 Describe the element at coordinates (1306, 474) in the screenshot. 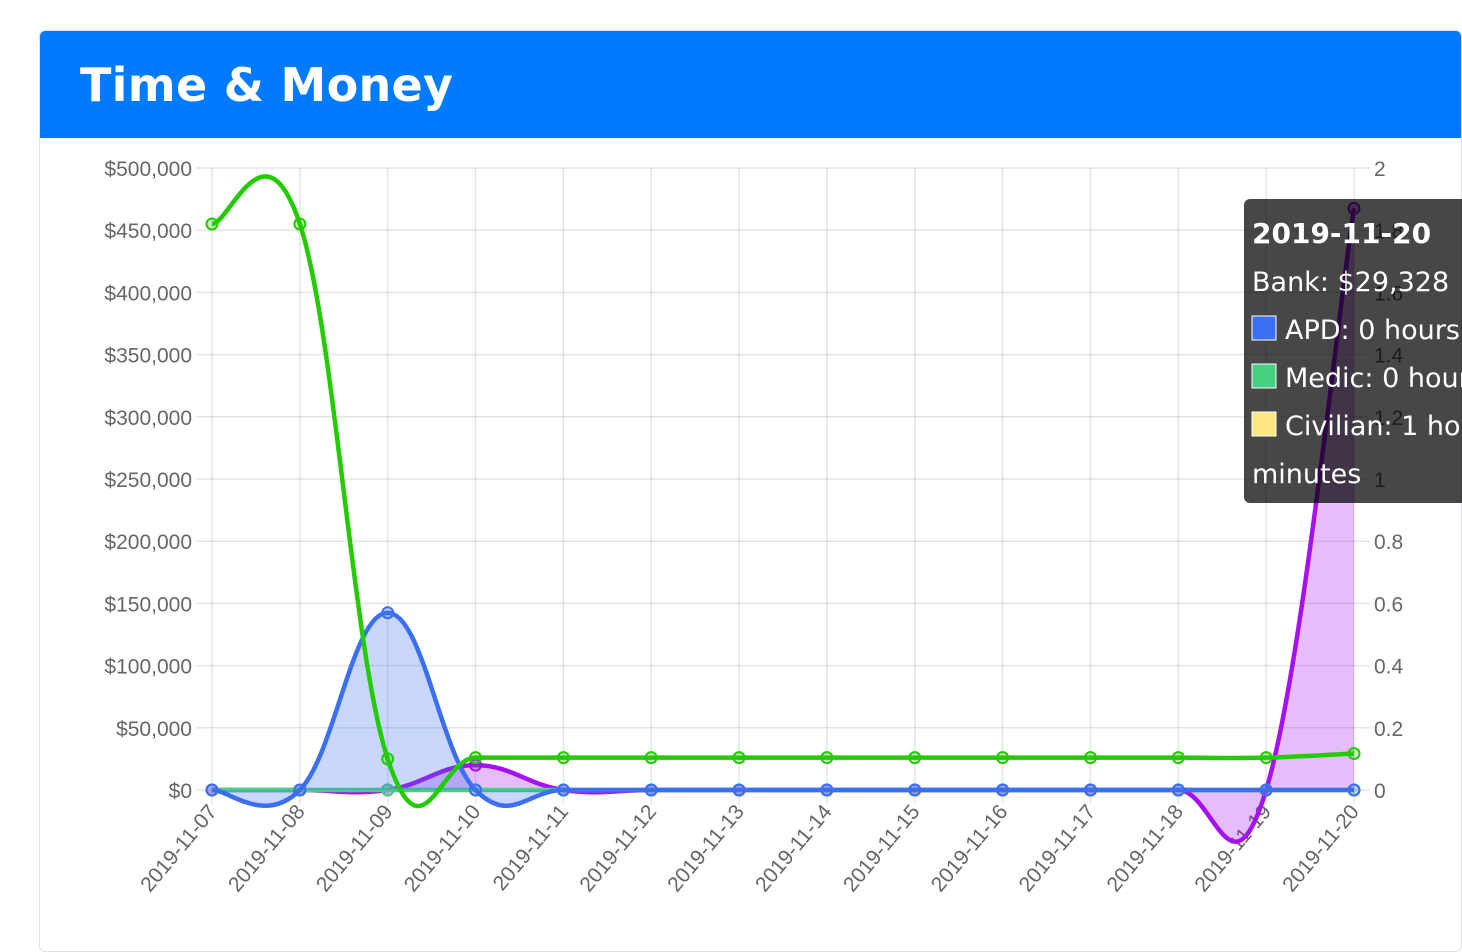

I see `tooltip-line: minutes` at that location.